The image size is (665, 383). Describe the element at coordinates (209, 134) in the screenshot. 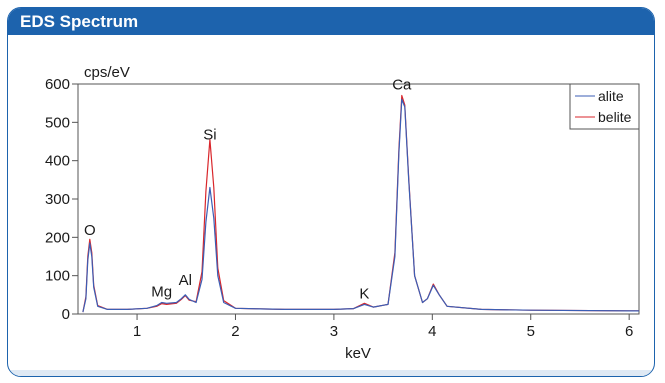

I see `peak-label-si: Si` at that location.